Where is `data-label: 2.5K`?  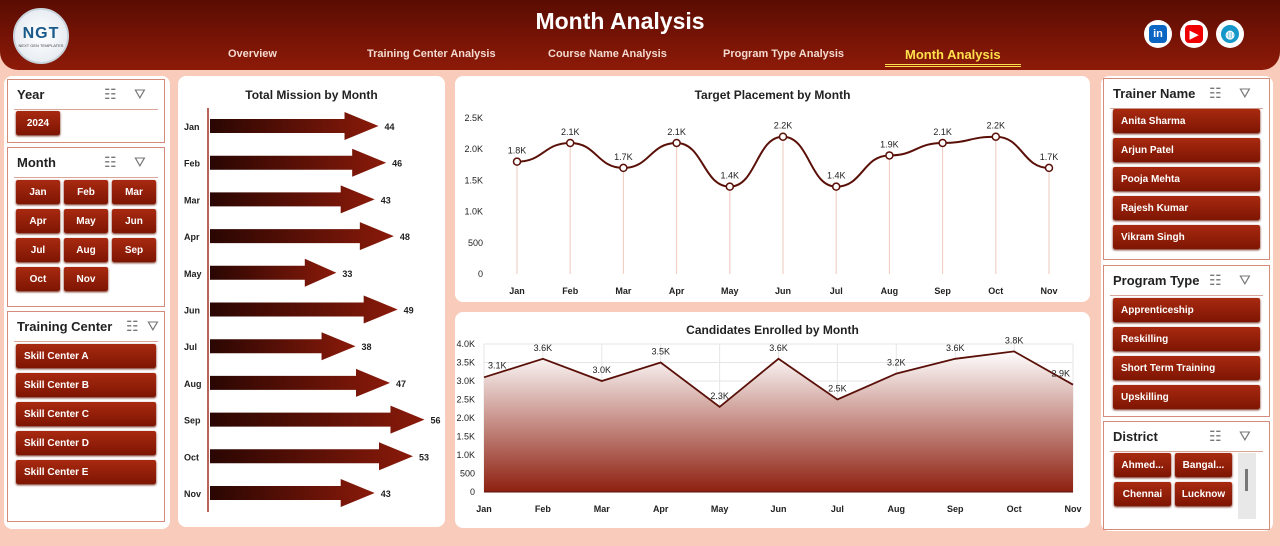 data-label: 2.5K is located at coordinates (837, 389).